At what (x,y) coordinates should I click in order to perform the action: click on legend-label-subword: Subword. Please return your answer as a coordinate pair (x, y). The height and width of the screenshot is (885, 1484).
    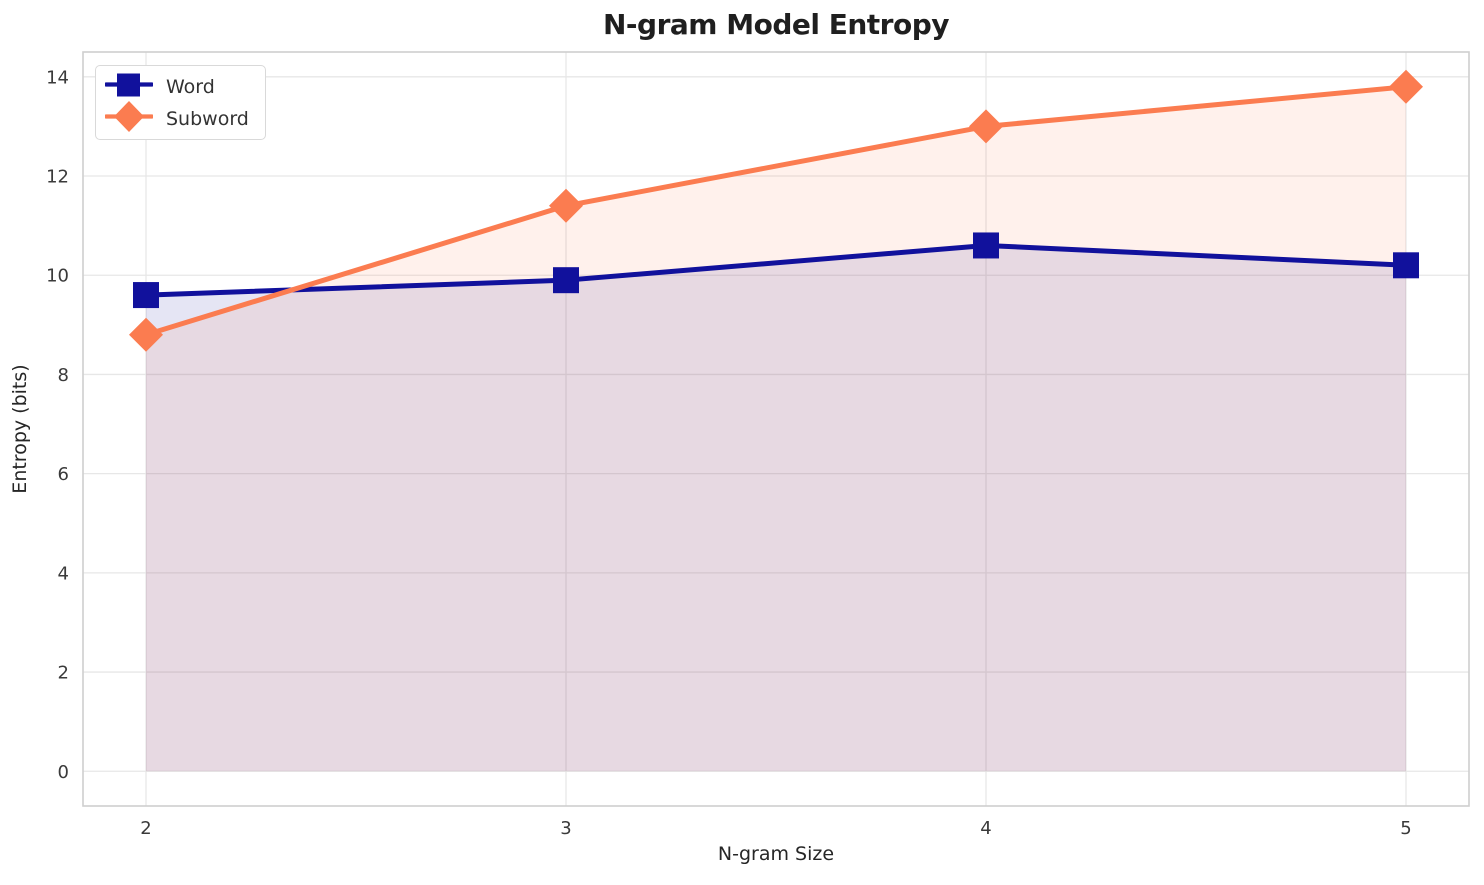
    Looking at the image, I should click on (207, 118).